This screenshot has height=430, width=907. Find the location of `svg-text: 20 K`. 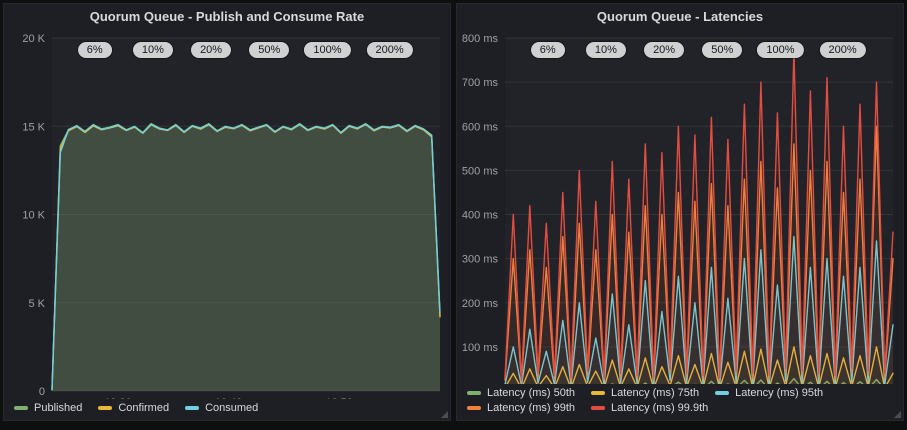

svg-text: 20 K is located at coordinates (33, 39).